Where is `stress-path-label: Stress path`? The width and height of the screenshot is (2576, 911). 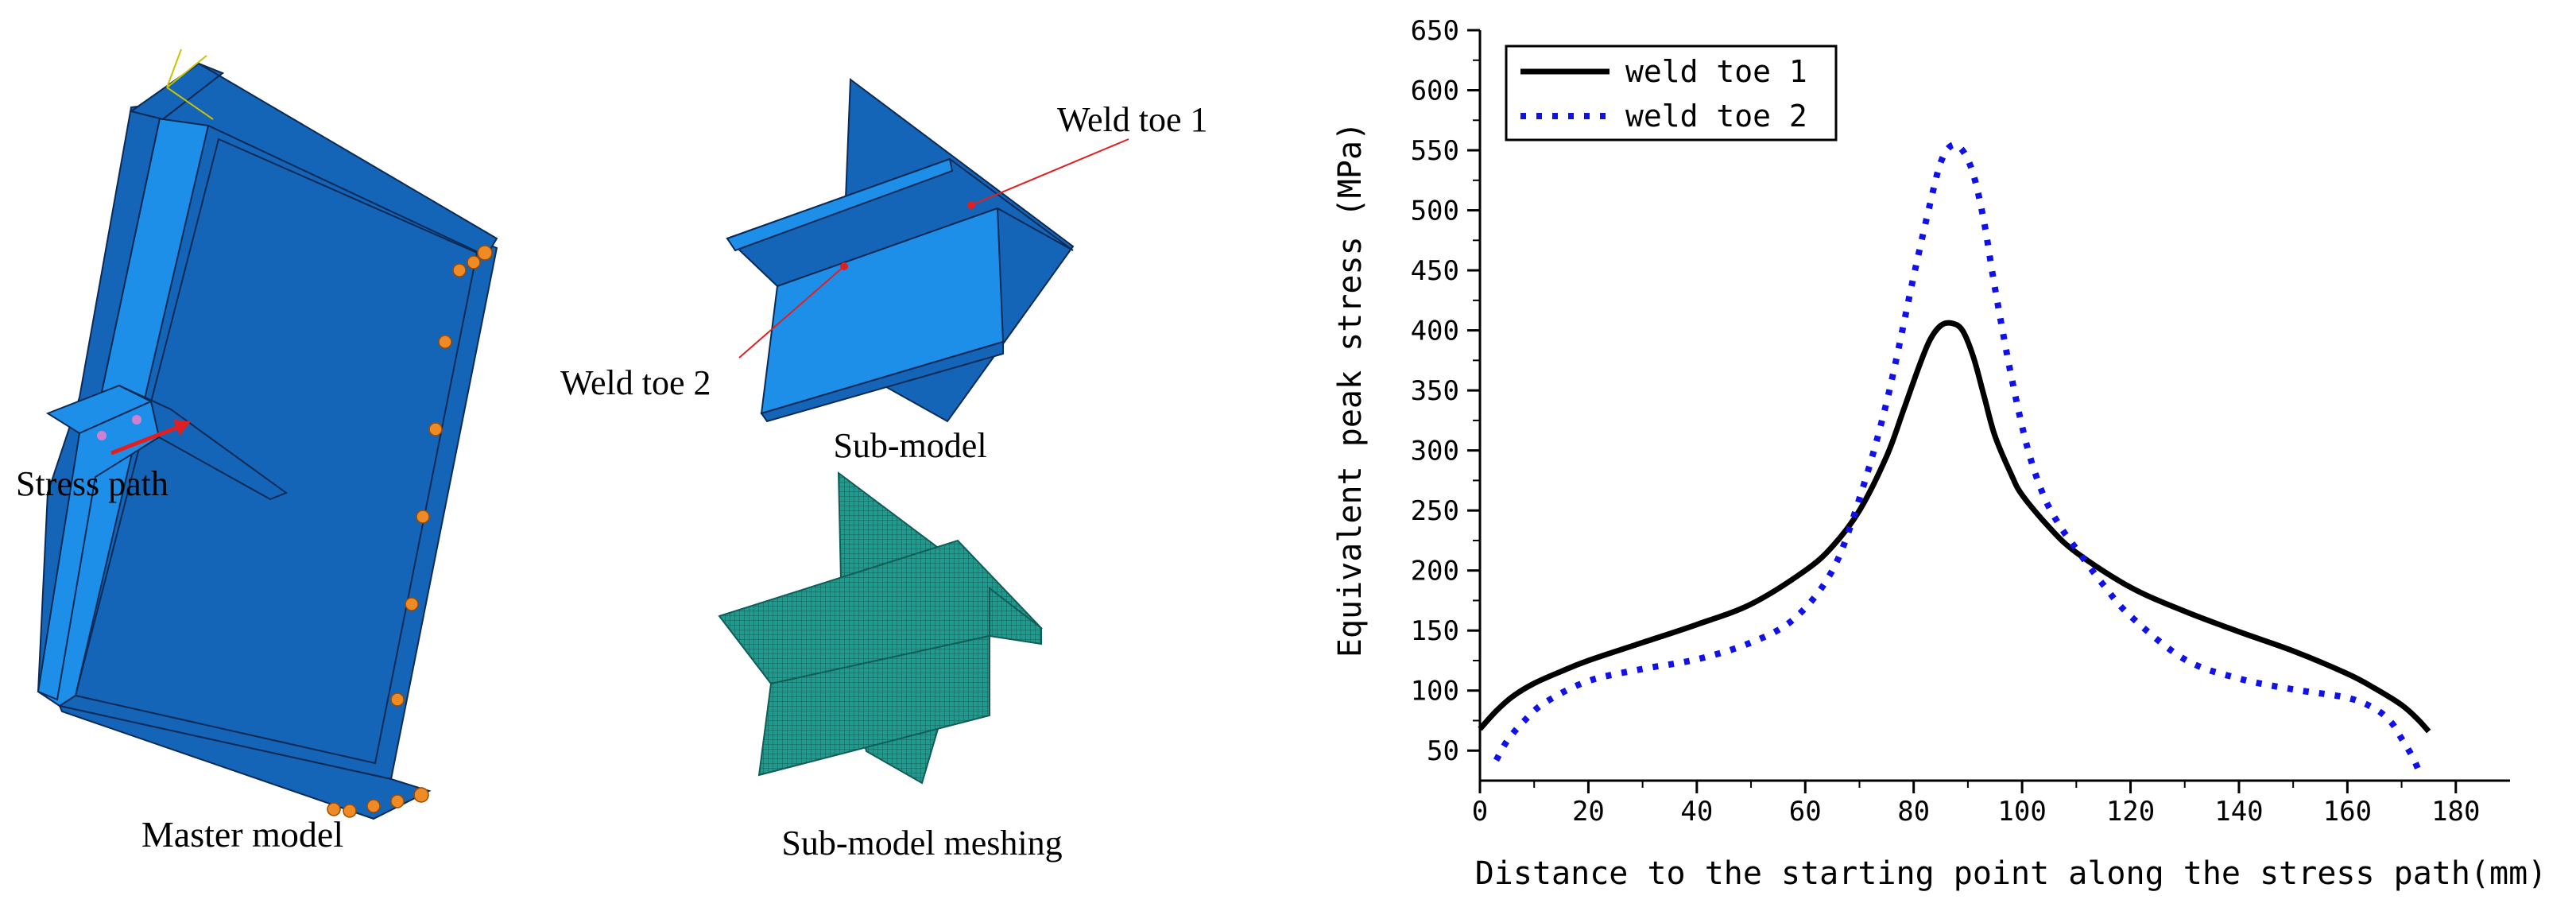 stress-path-label: Stress path is located at coordinates (92, 483).